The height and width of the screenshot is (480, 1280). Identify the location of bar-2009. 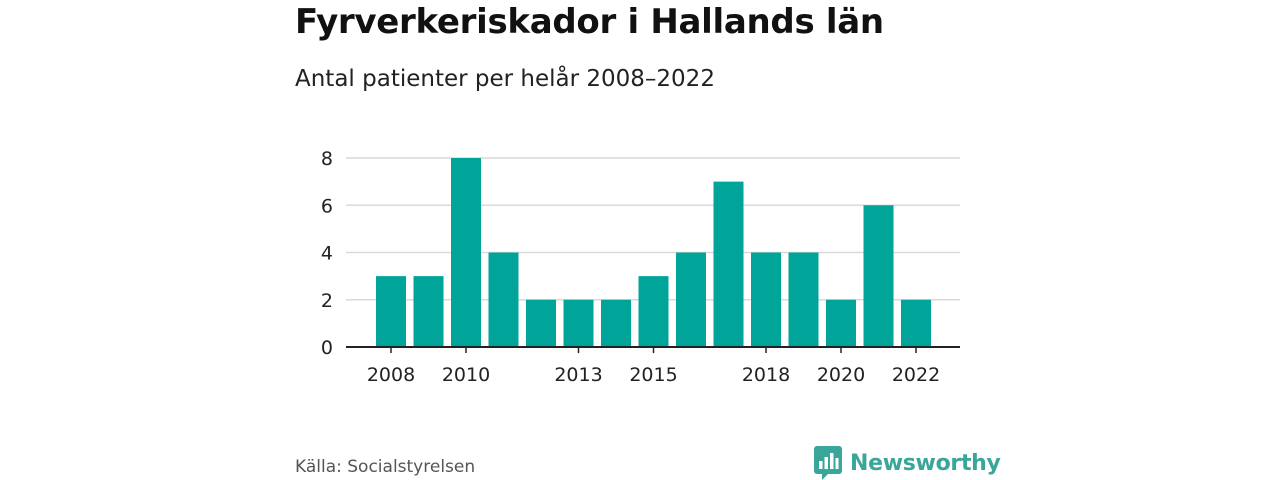
(428, 311).